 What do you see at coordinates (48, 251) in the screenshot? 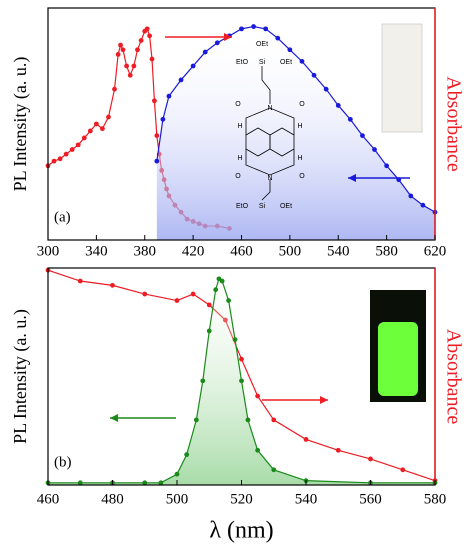
I see `x-tick-label: 300` at bounding box center [48, 251].